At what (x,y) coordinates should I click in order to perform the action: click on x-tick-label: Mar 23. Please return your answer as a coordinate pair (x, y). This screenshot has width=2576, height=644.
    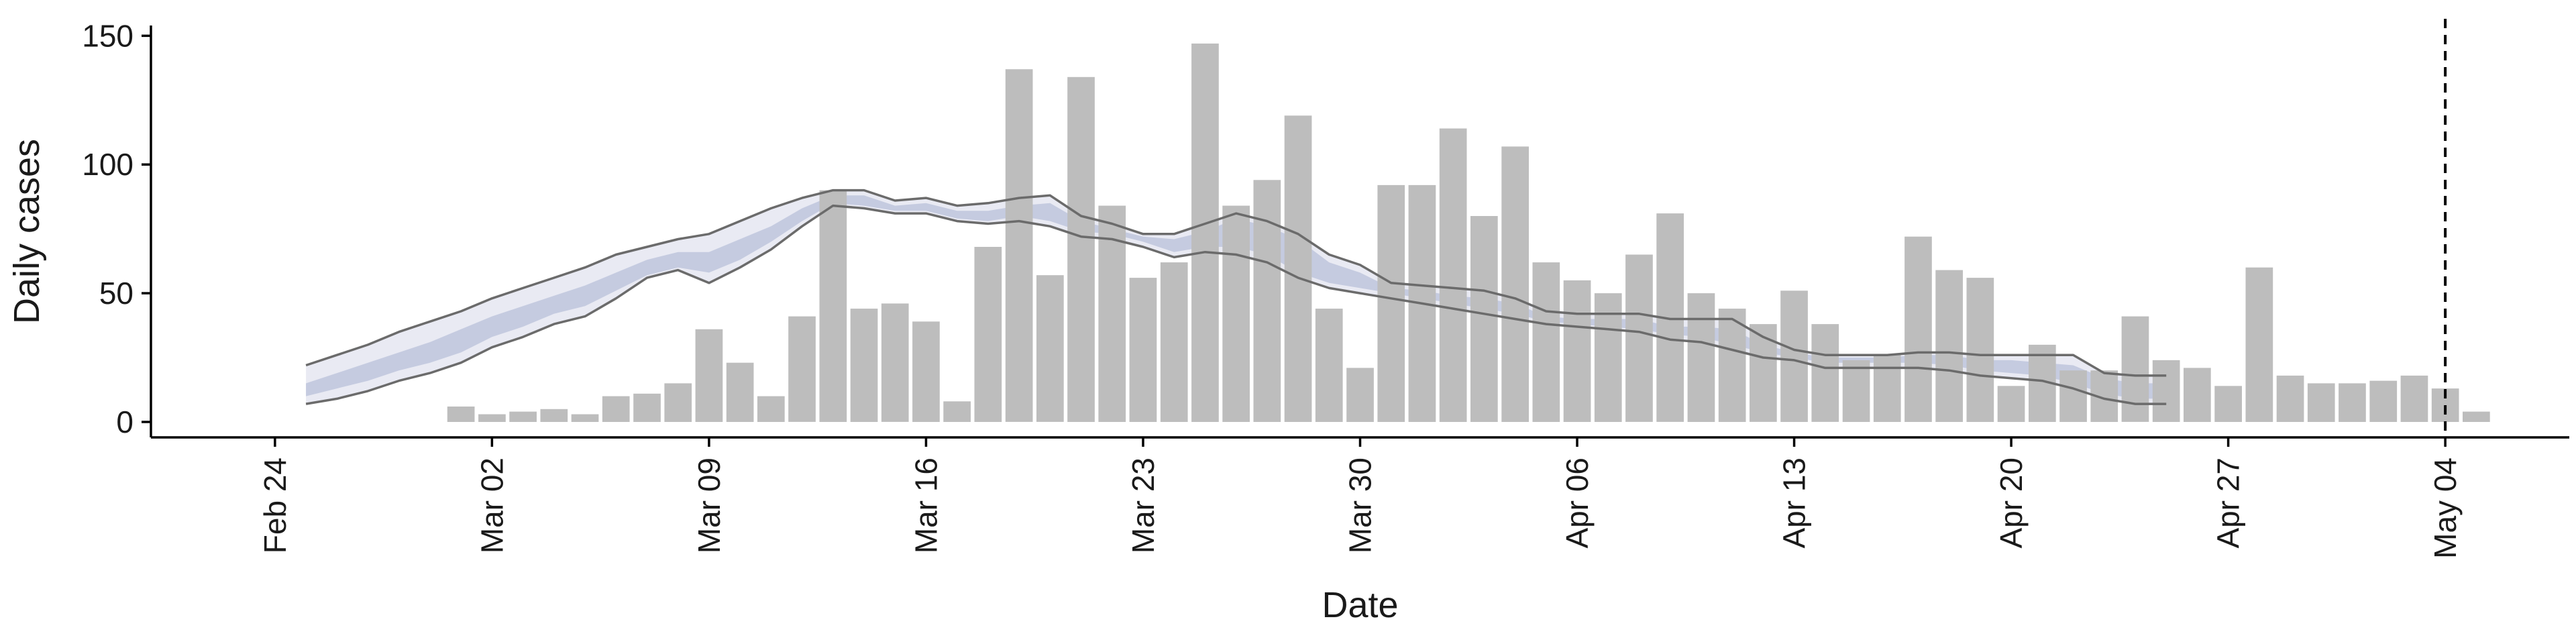
    Looking at the image, I should click on (1143, 505).